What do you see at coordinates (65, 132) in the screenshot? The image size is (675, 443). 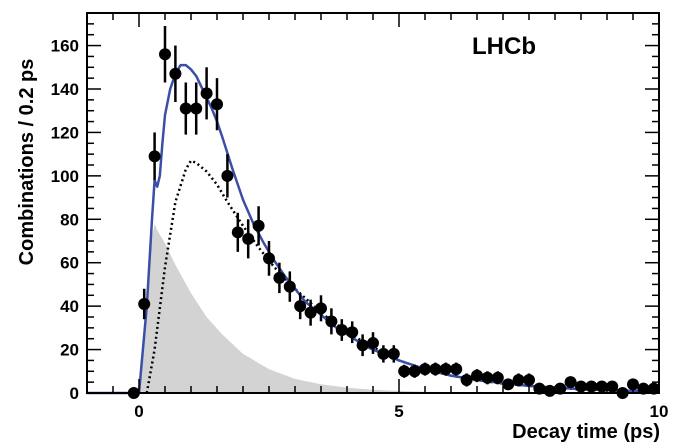 I see `y-tick-label: 120` at bounding box center [65, 132].